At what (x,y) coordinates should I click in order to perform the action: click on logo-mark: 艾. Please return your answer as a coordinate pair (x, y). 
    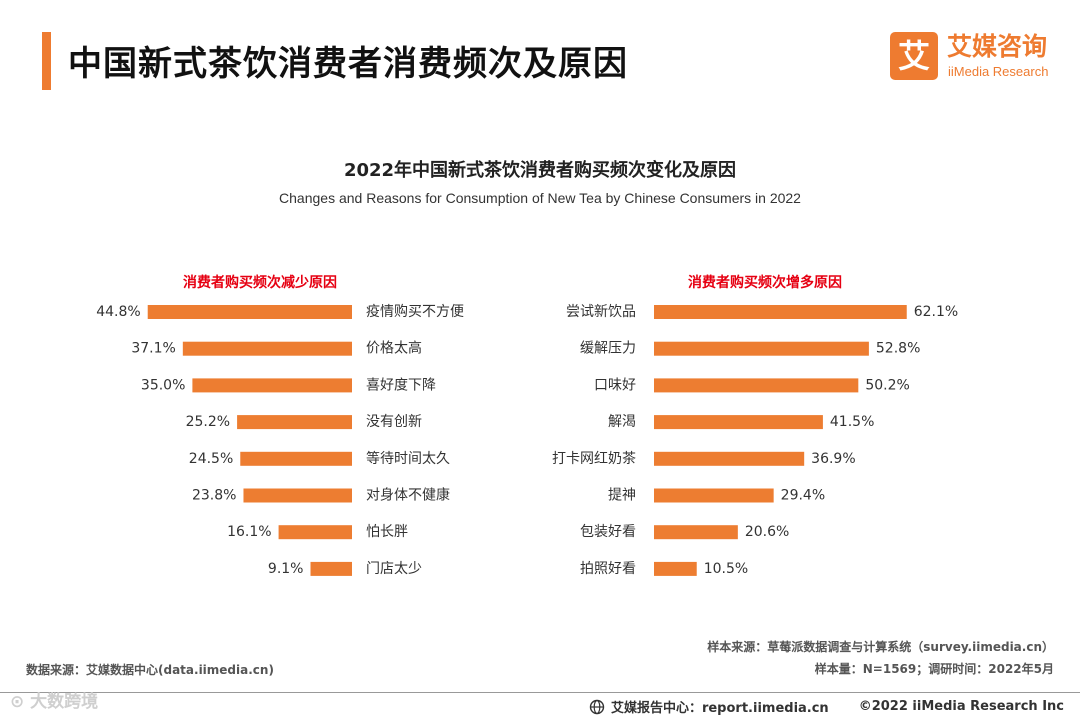
    Looking at the image, I should click on (914, 56).